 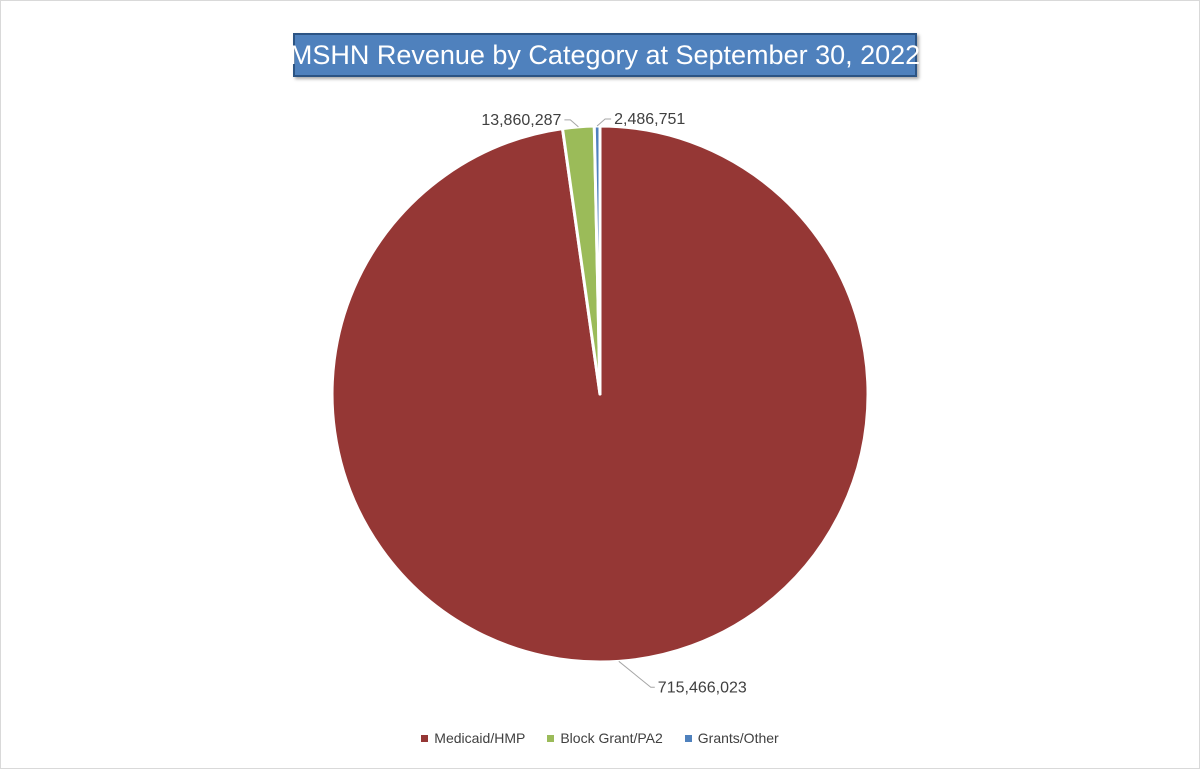 What do you see at coordinates (571, 123) in the screenshot?
I see `leader-line-block-grant-pa2` at bounding box center [571, 123].